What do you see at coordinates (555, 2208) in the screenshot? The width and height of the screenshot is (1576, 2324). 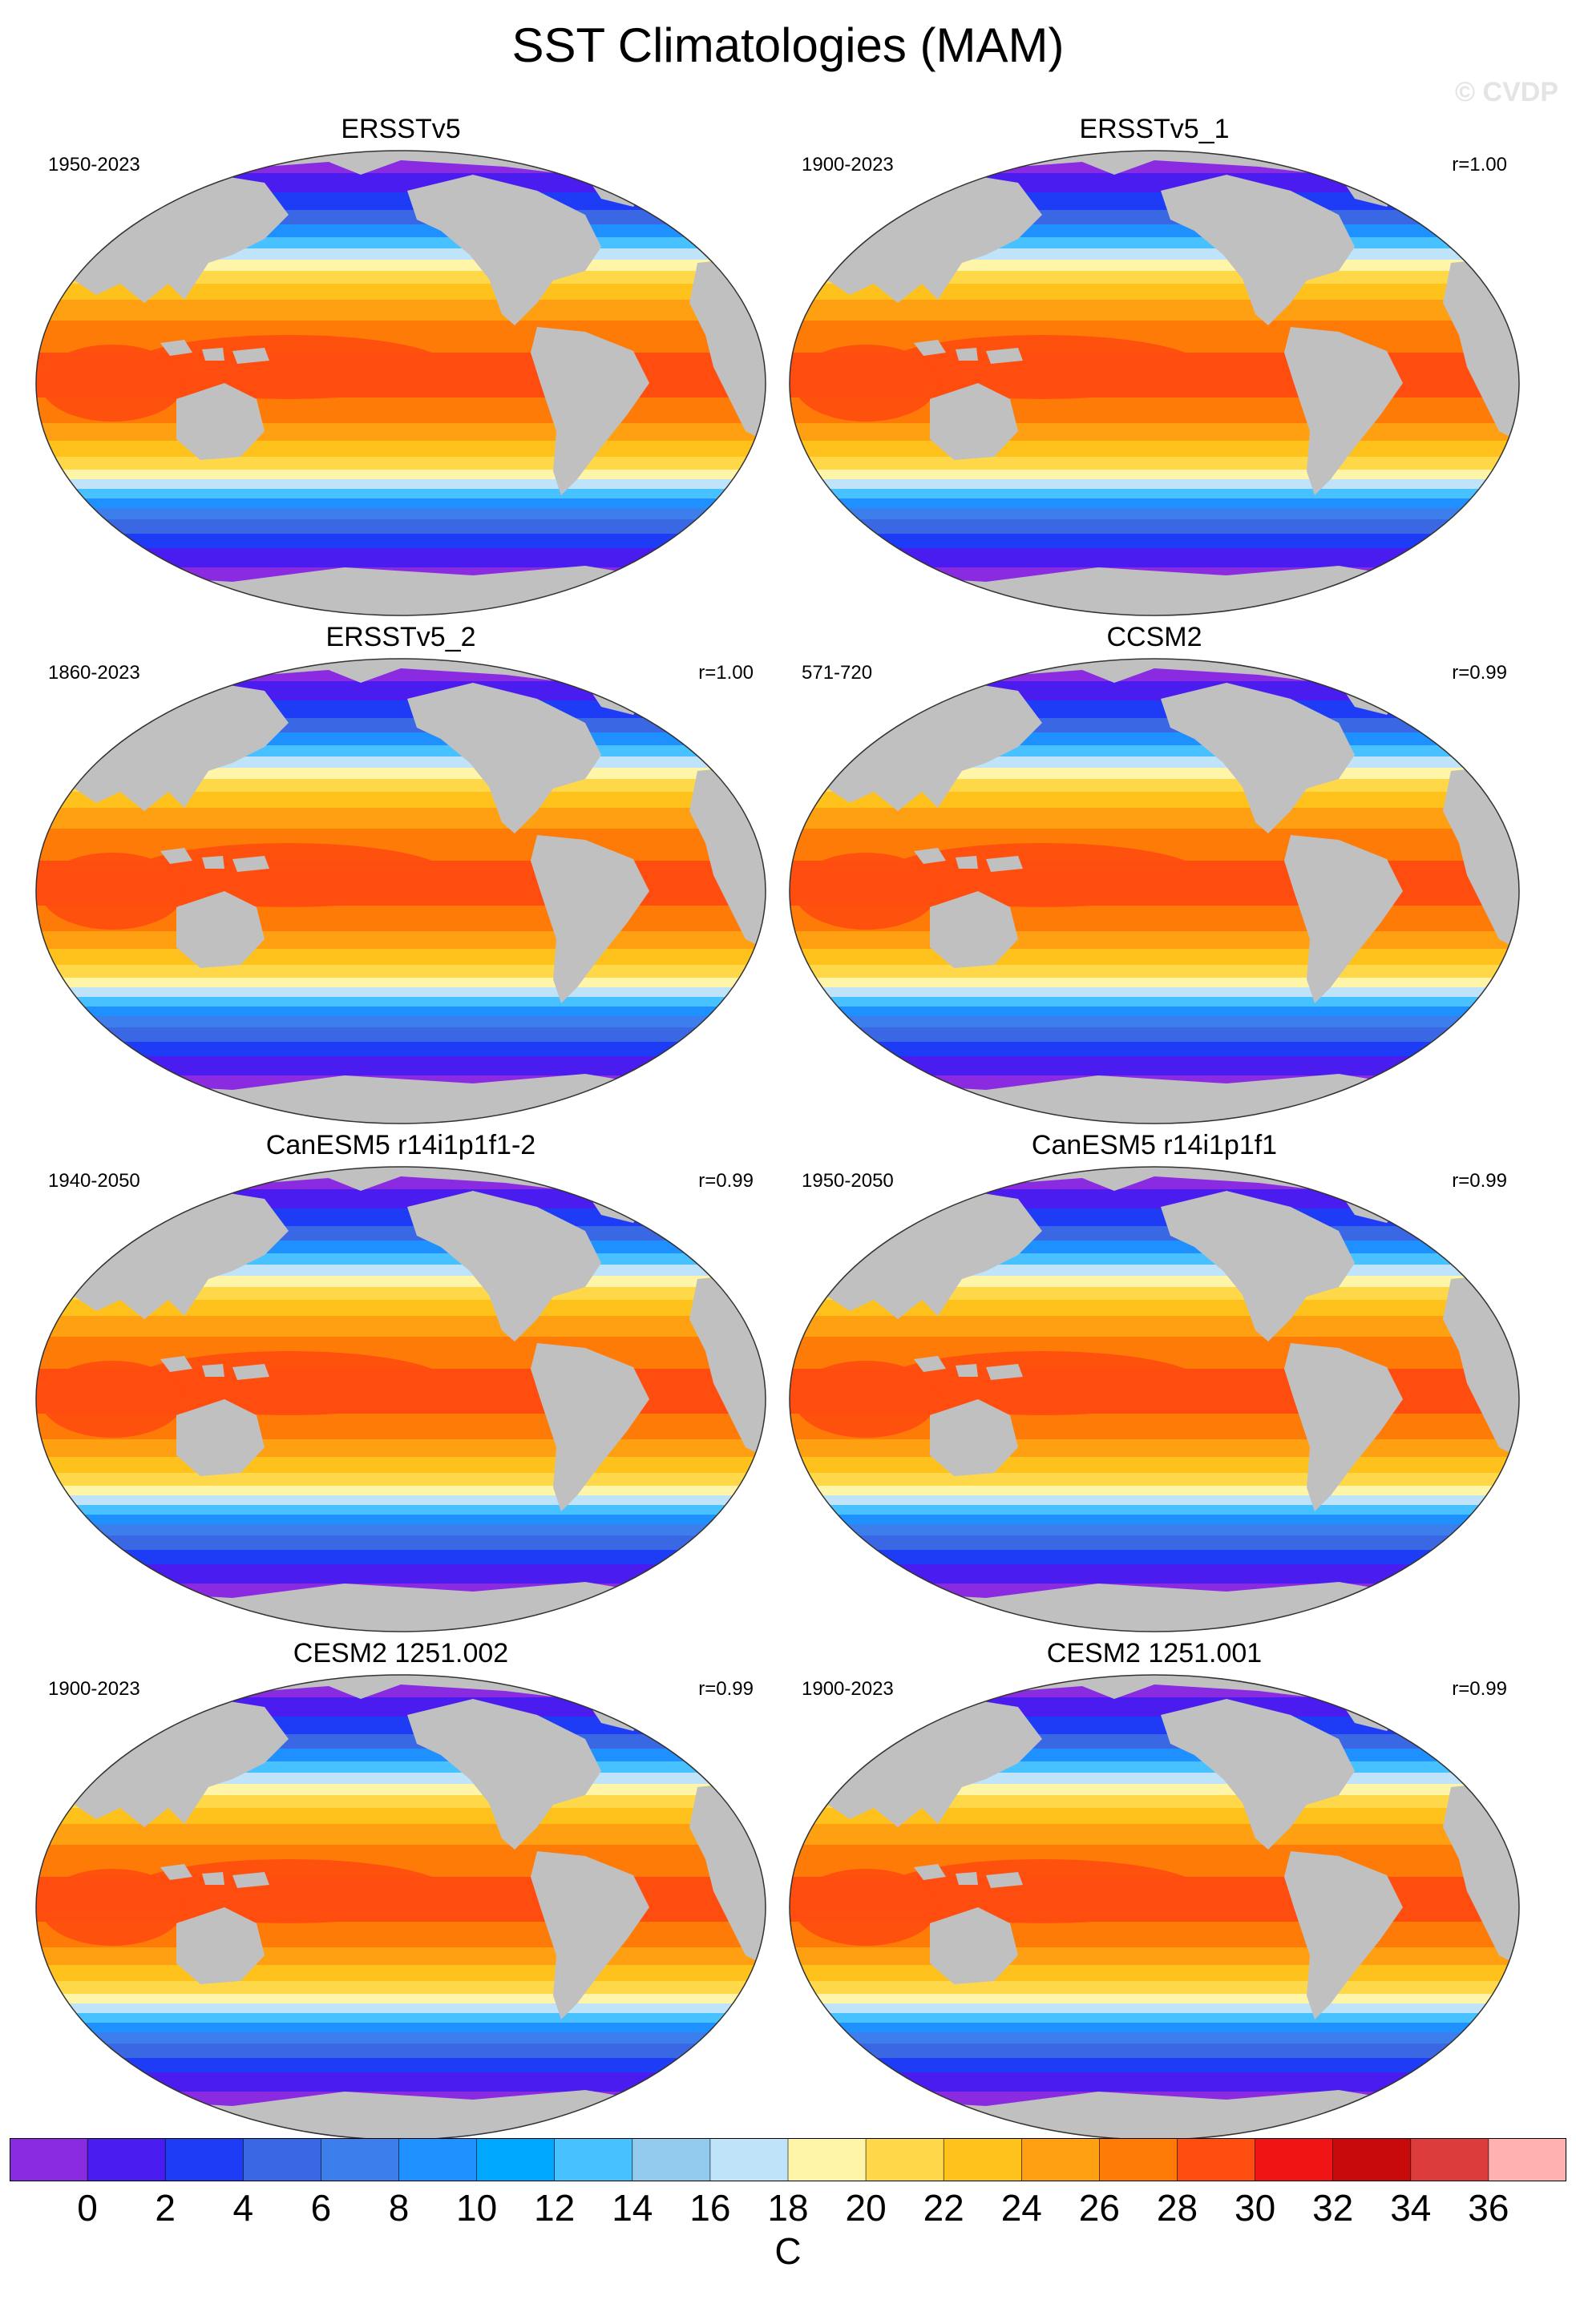 I see `colorbar-tick-label: 12` at bounding box center [555, 2208].